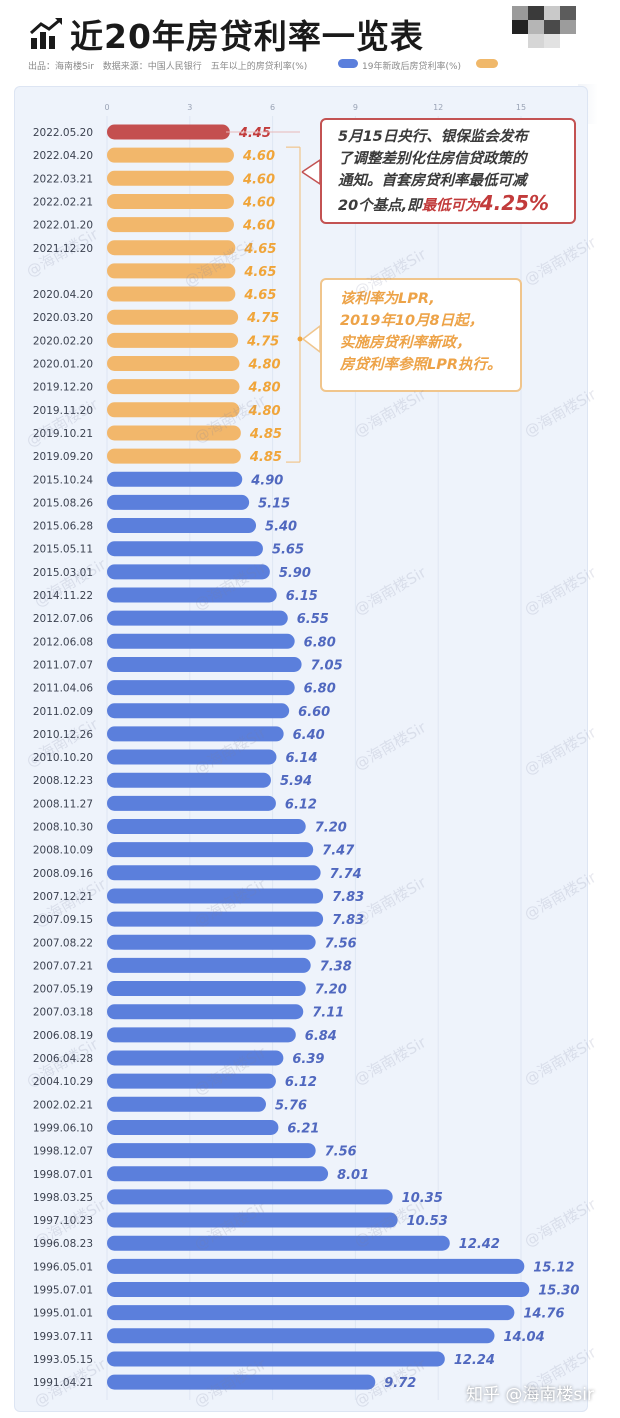  What do you see at coordinates (474, 1360) in the screenshot?
I see `value-label: 12.24` at bounding box center [474, 1360].